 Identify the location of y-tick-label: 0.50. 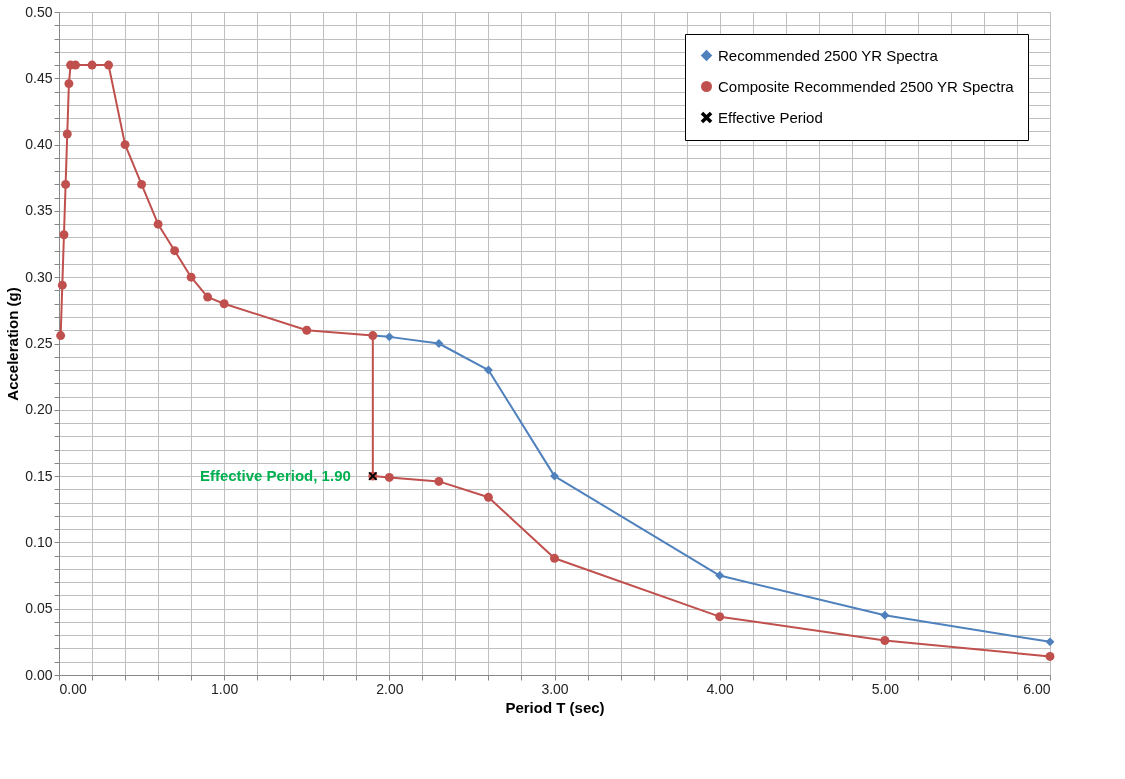
(39, 11).